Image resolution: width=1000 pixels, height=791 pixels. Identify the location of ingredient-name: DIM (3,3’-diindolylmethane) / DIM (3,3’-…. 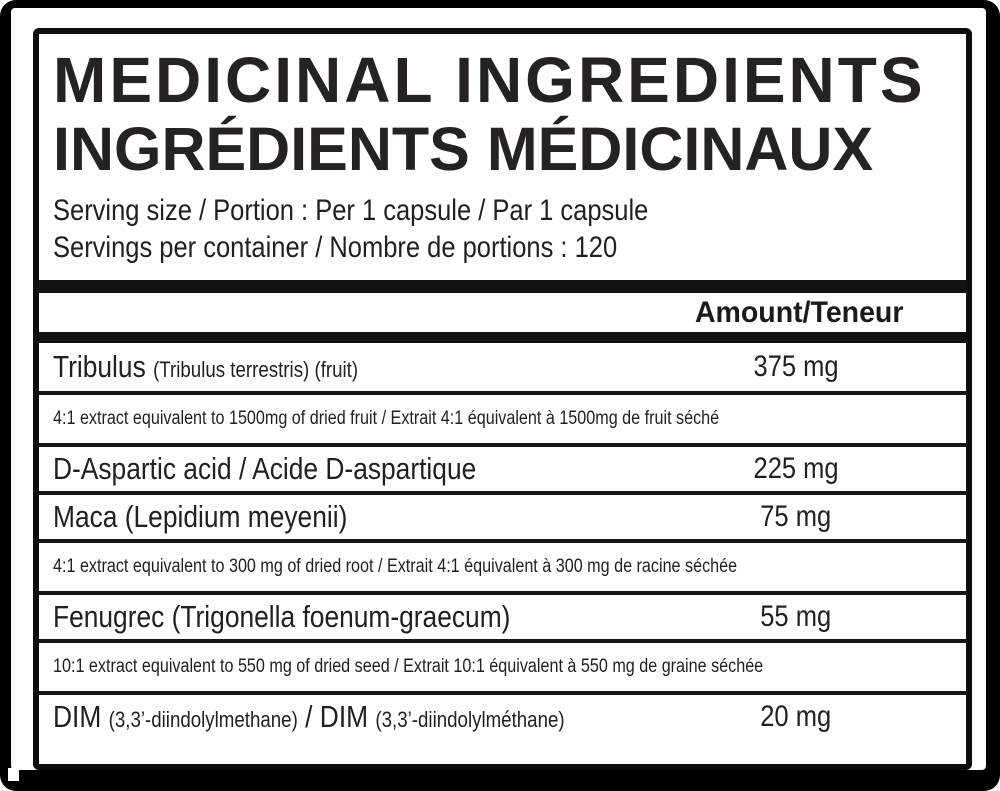
(309, 716).